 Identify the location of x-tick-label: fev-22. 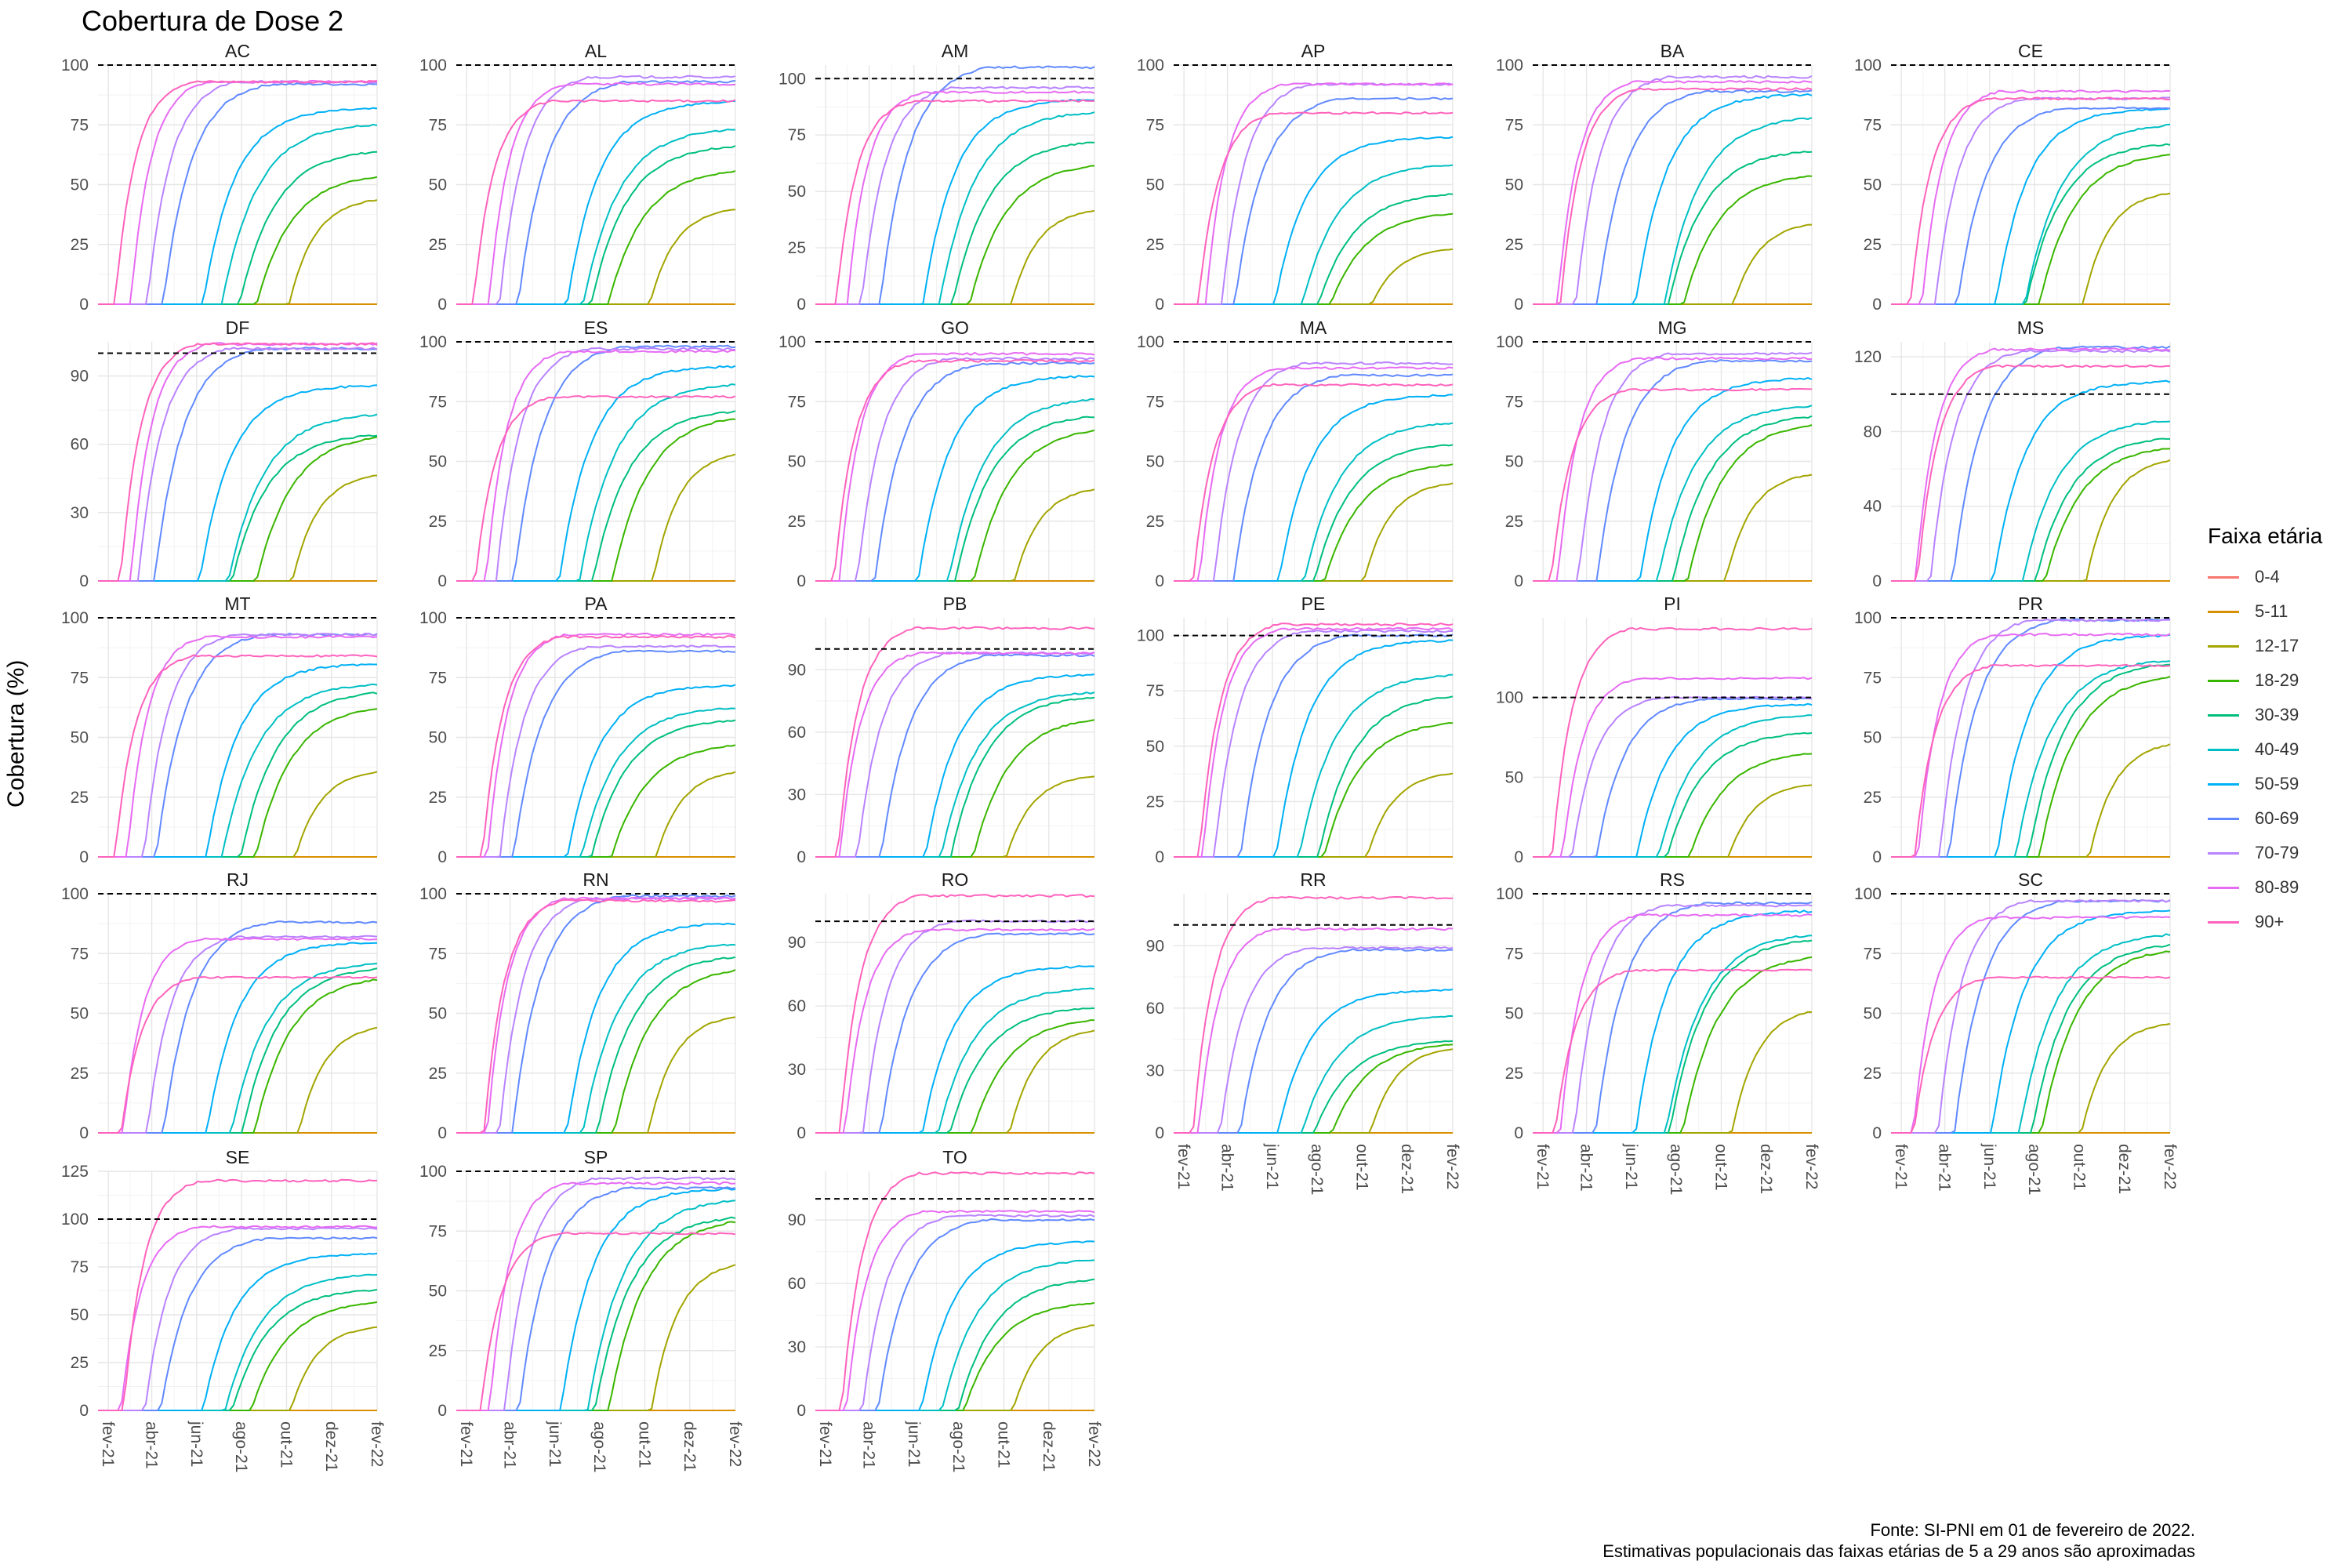
(735, 1444).